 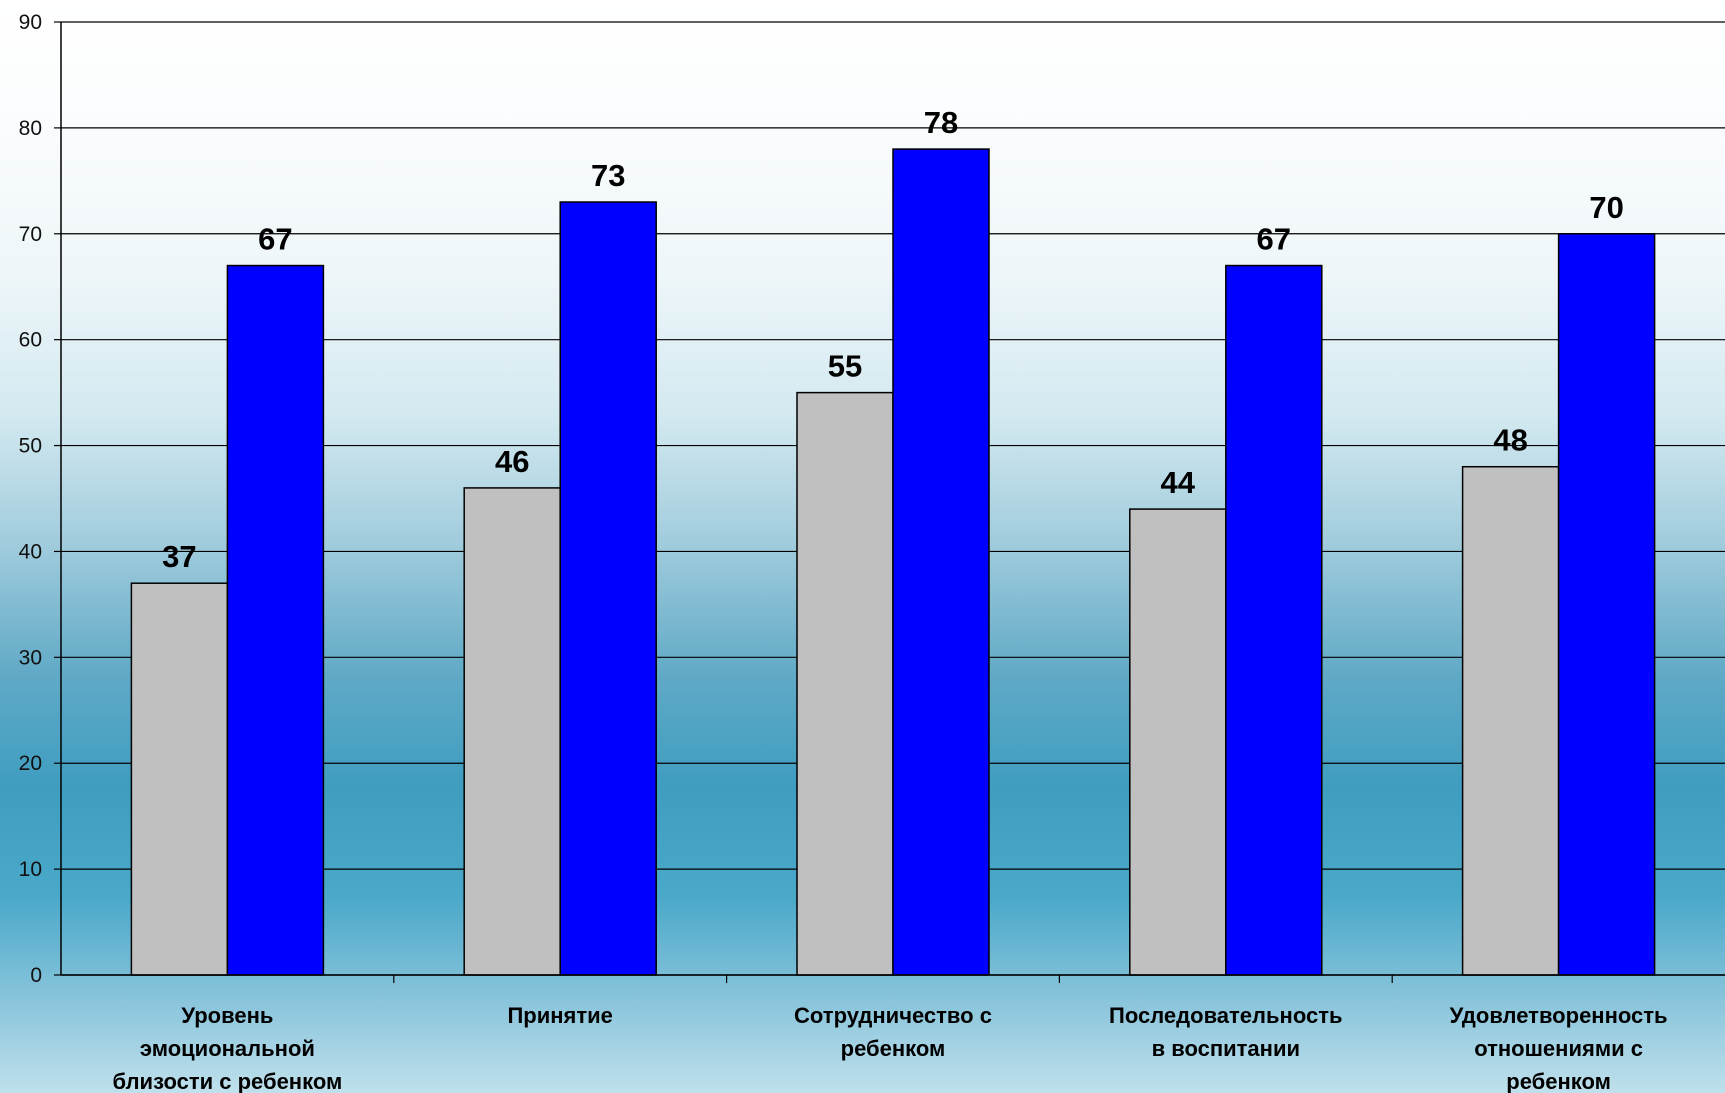 I want to click on data-label: 37, so click(x=179, y=556).